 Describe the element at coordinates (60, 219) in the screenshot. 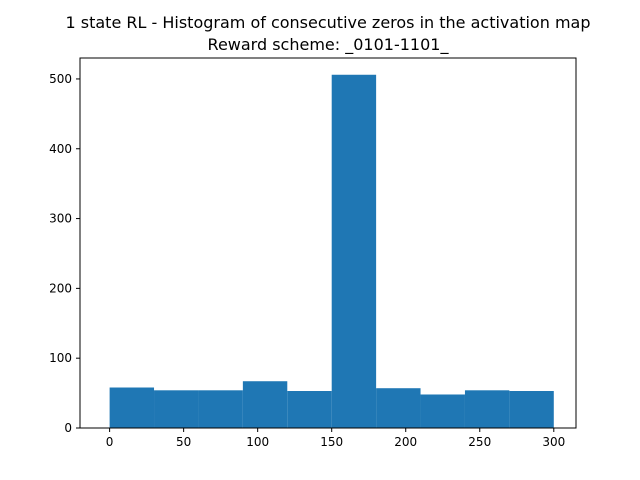

I see `y-tick-label: 300` at that location.